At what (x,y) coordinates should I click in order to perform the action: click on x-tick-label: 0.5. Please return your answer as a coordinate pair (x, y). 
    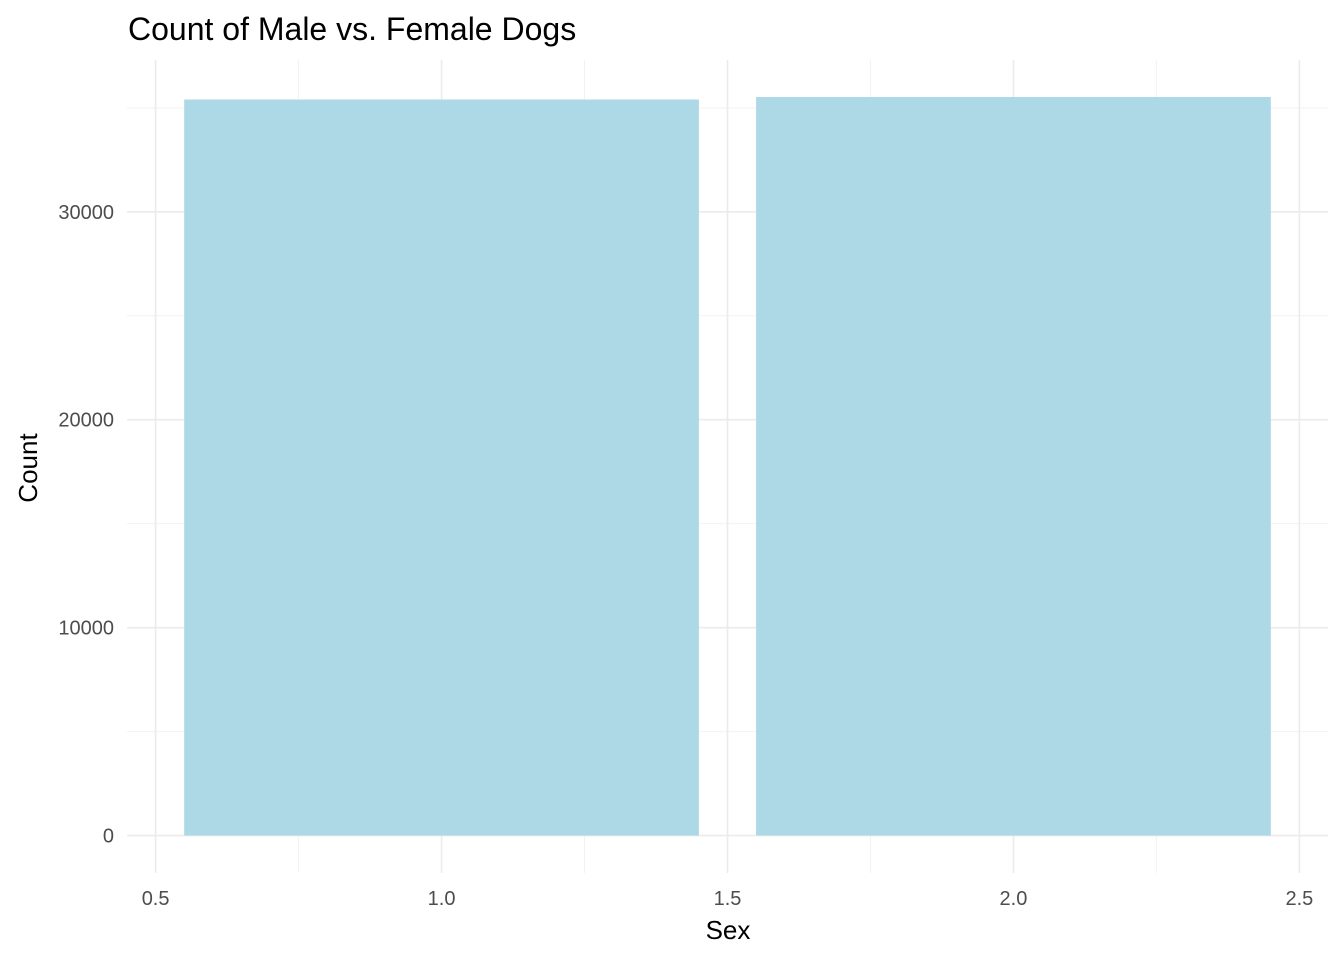
    Looking at the image, I should click on (156, 899).